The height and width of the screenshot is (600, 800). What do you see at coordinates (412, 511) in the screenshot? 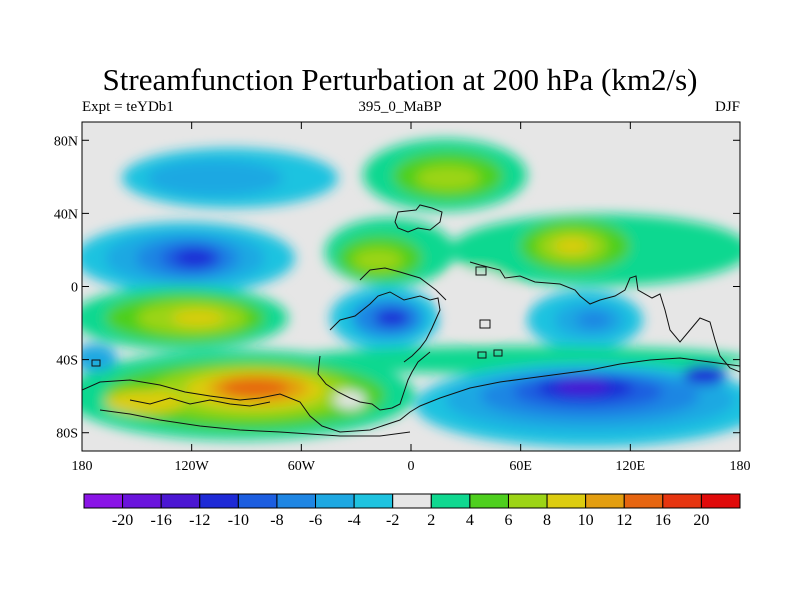
I see `colorbar: -20 -16 -12 -10 -8 -6 -4 -2 2 4 6 8 10 12 16 20` at bounding box center [412, 511].